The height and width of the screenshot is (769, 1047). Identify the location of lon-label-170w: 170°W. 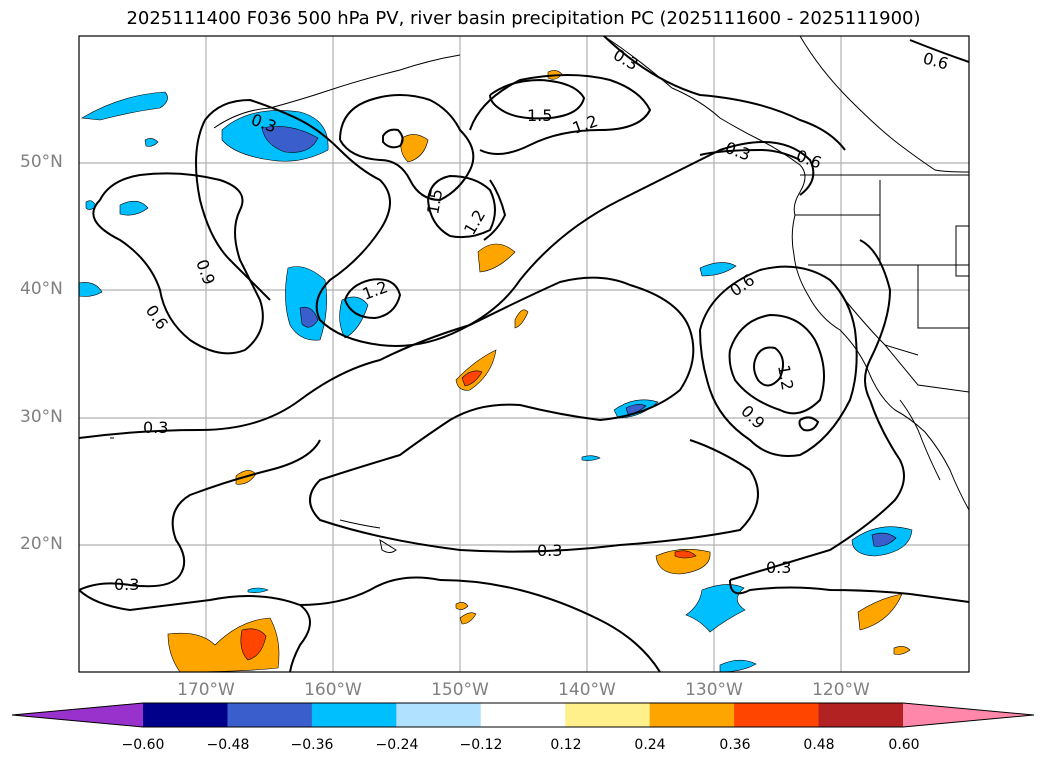
(206, 690).